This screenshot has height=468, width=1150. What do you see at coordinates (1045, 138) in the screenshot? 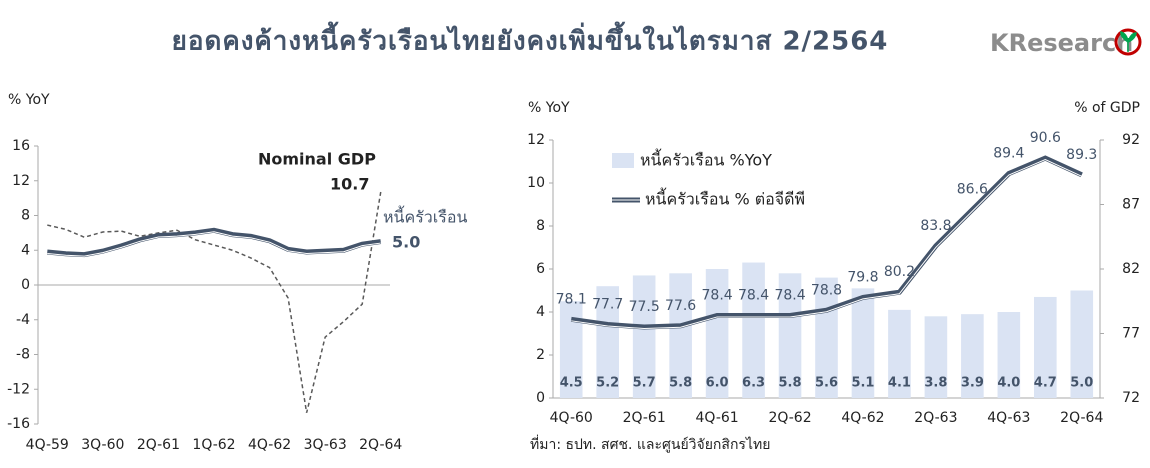
I see `data-label: 90.6` at bounding box center [1045, 138].